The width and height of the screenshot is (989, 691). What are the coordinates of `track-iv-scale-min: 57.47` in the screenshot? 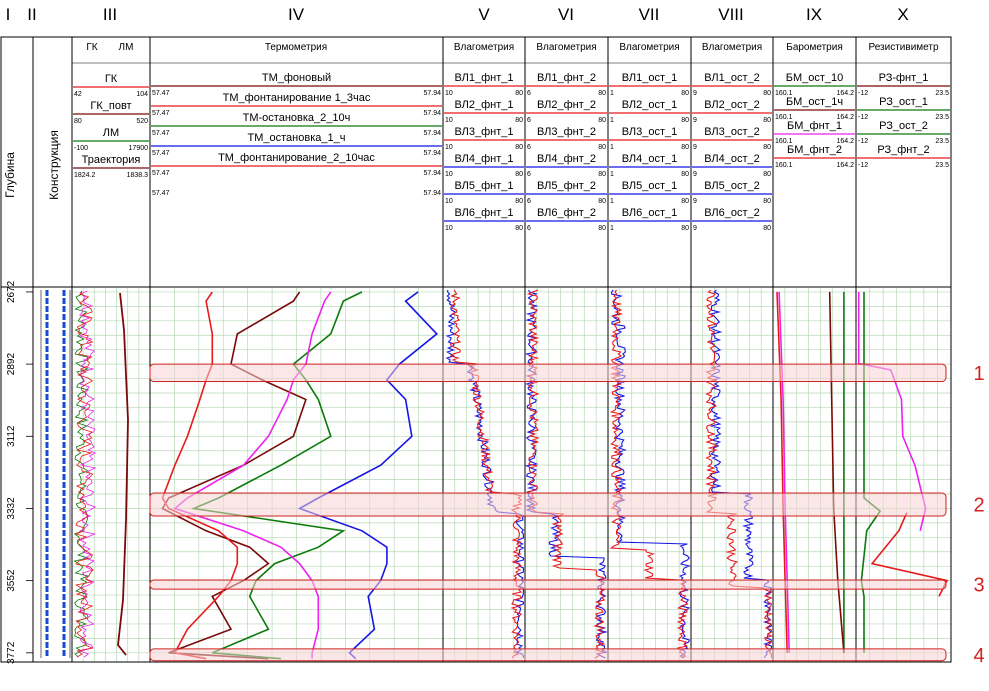 It's located at (161, 153).